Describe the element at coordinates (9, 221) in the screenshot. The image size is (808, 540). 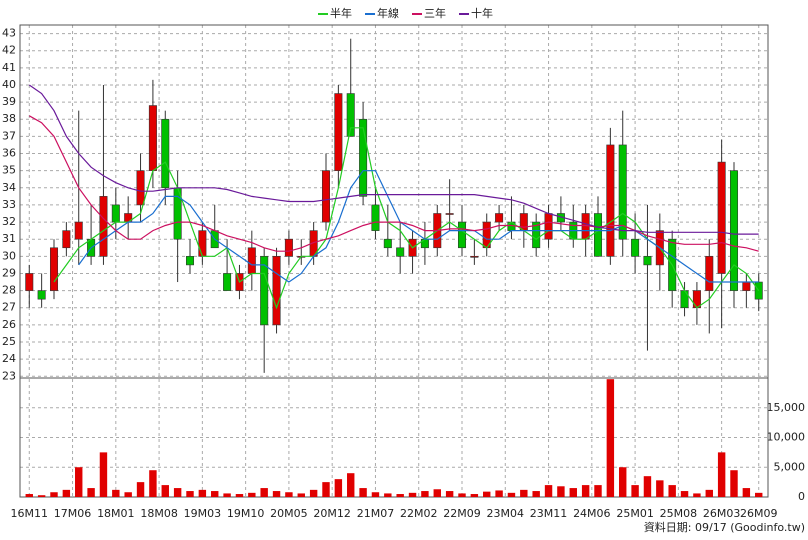
I see `y-tick-label: 32` at that location.